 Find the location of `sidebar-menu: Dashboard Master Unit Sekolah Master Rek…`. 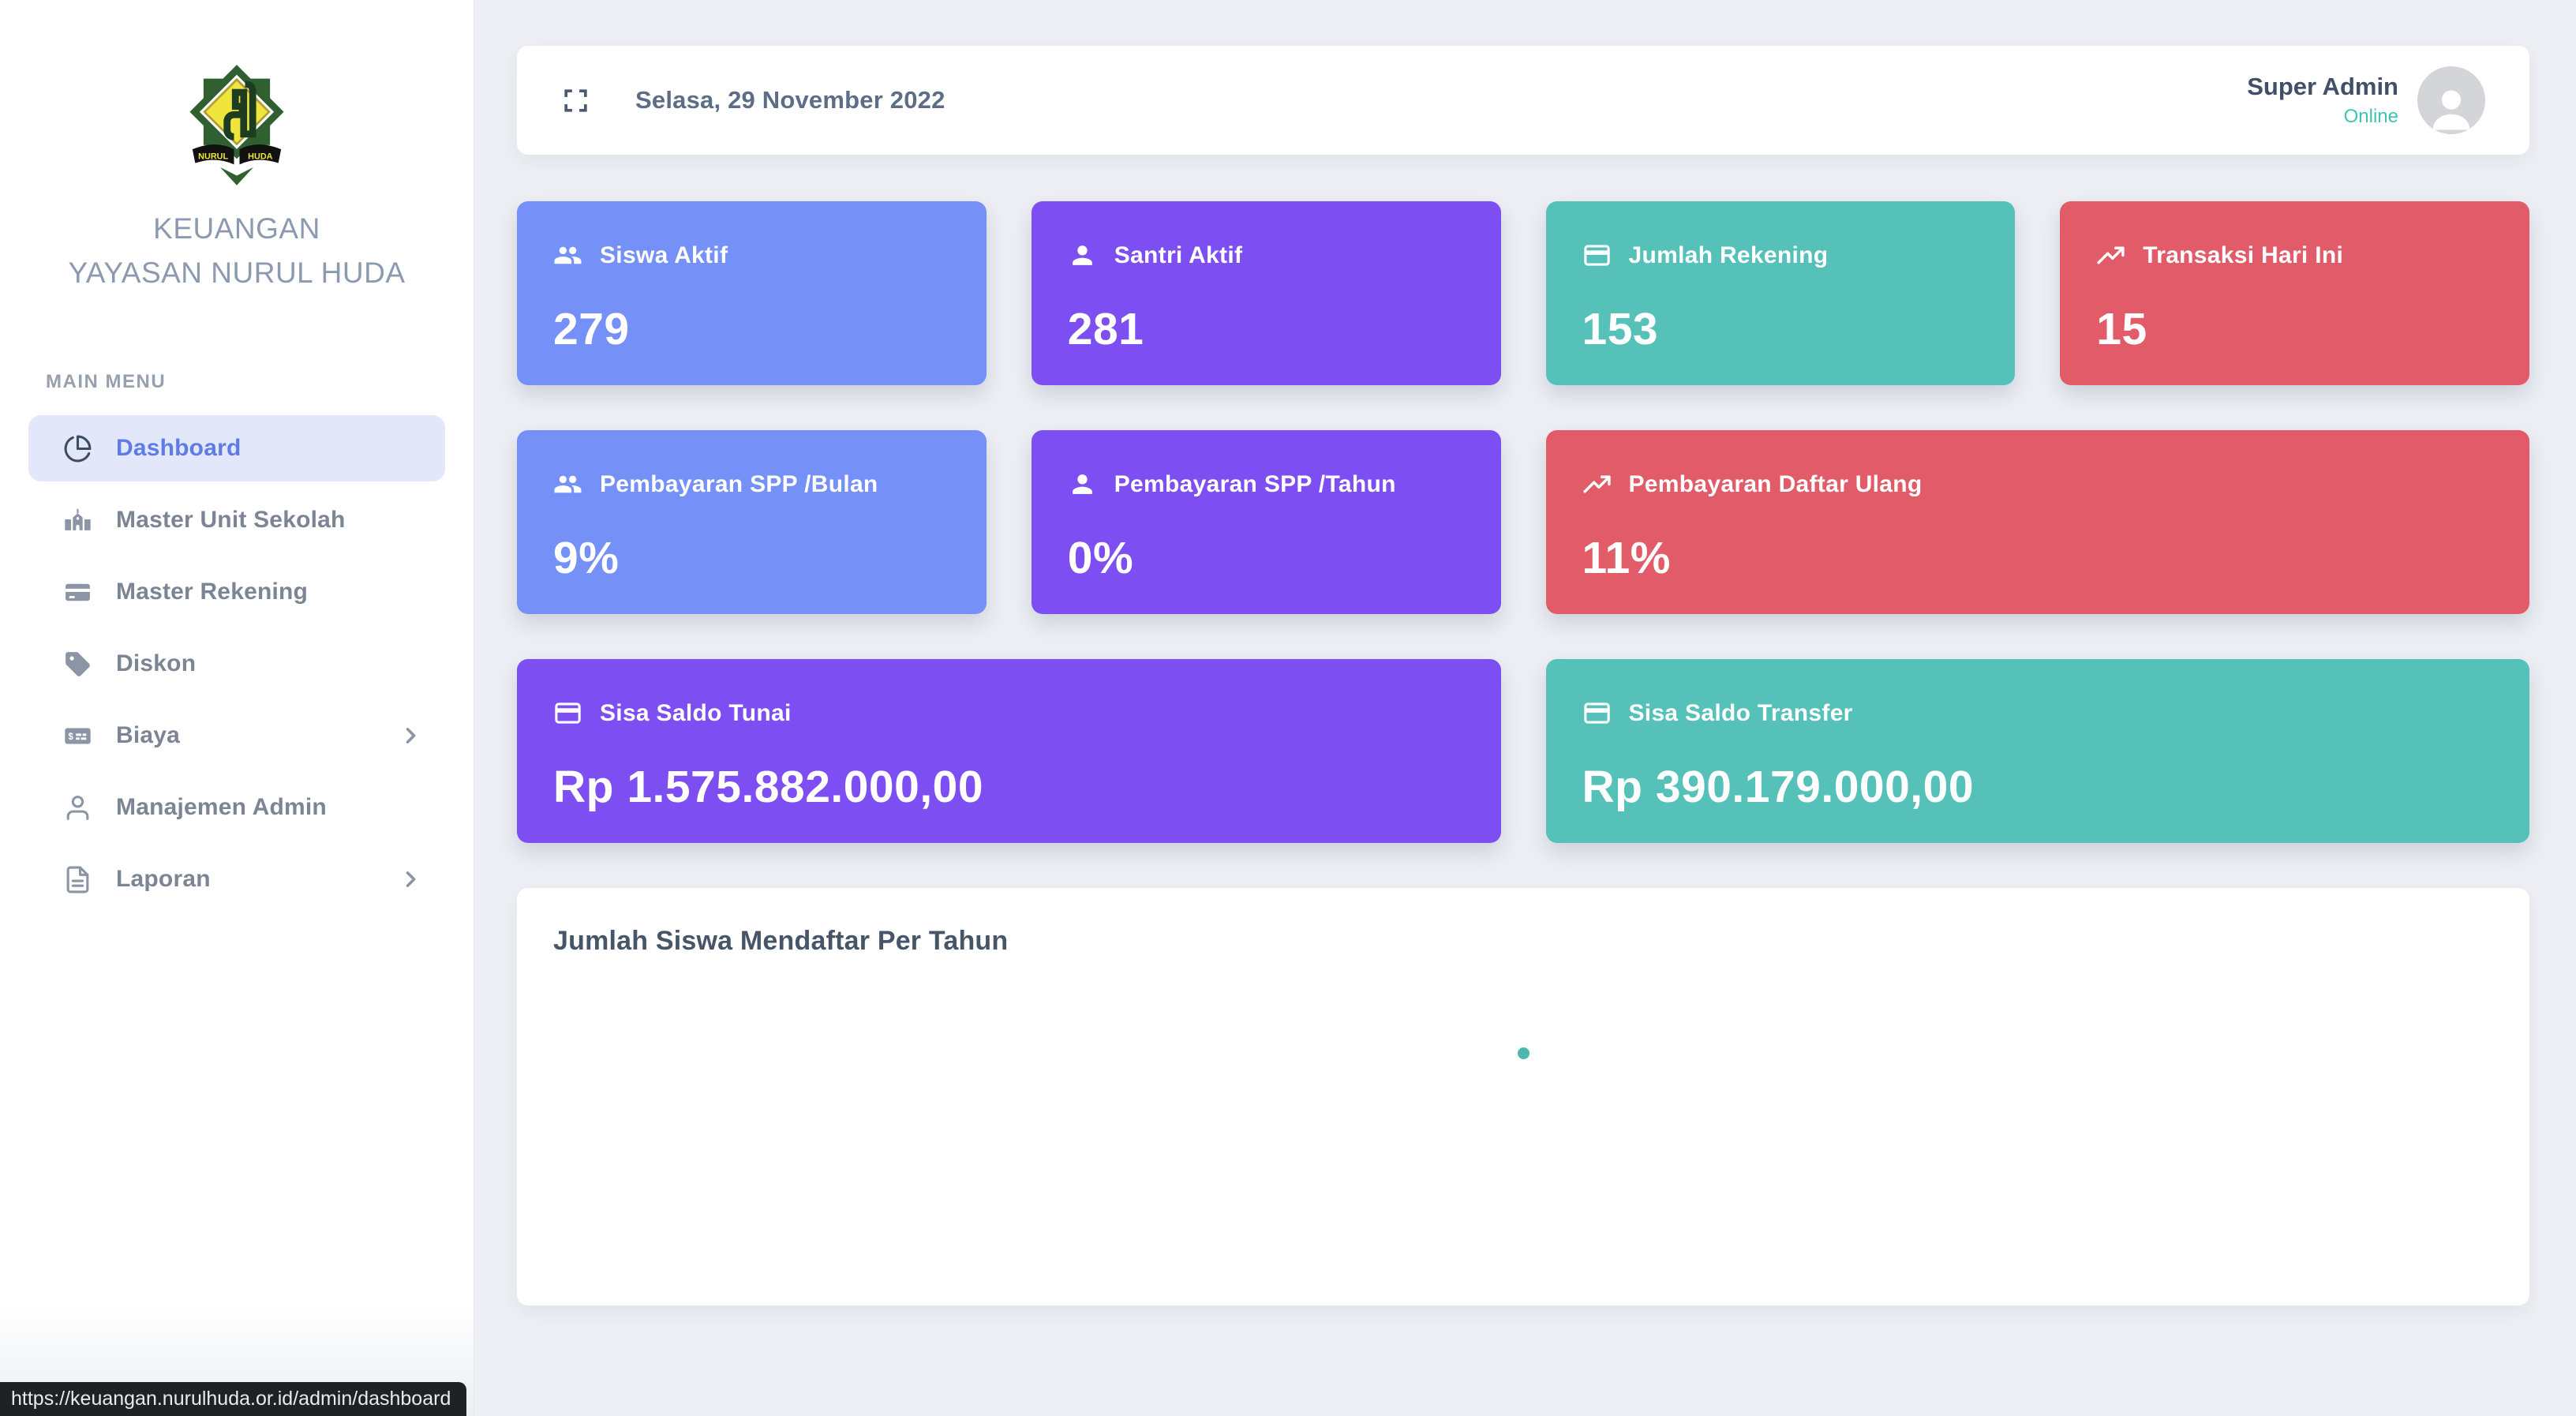

sidebar-menu: Dashboard Master Unit Sekolah Master Rek… is located at coordinates (237, 666).